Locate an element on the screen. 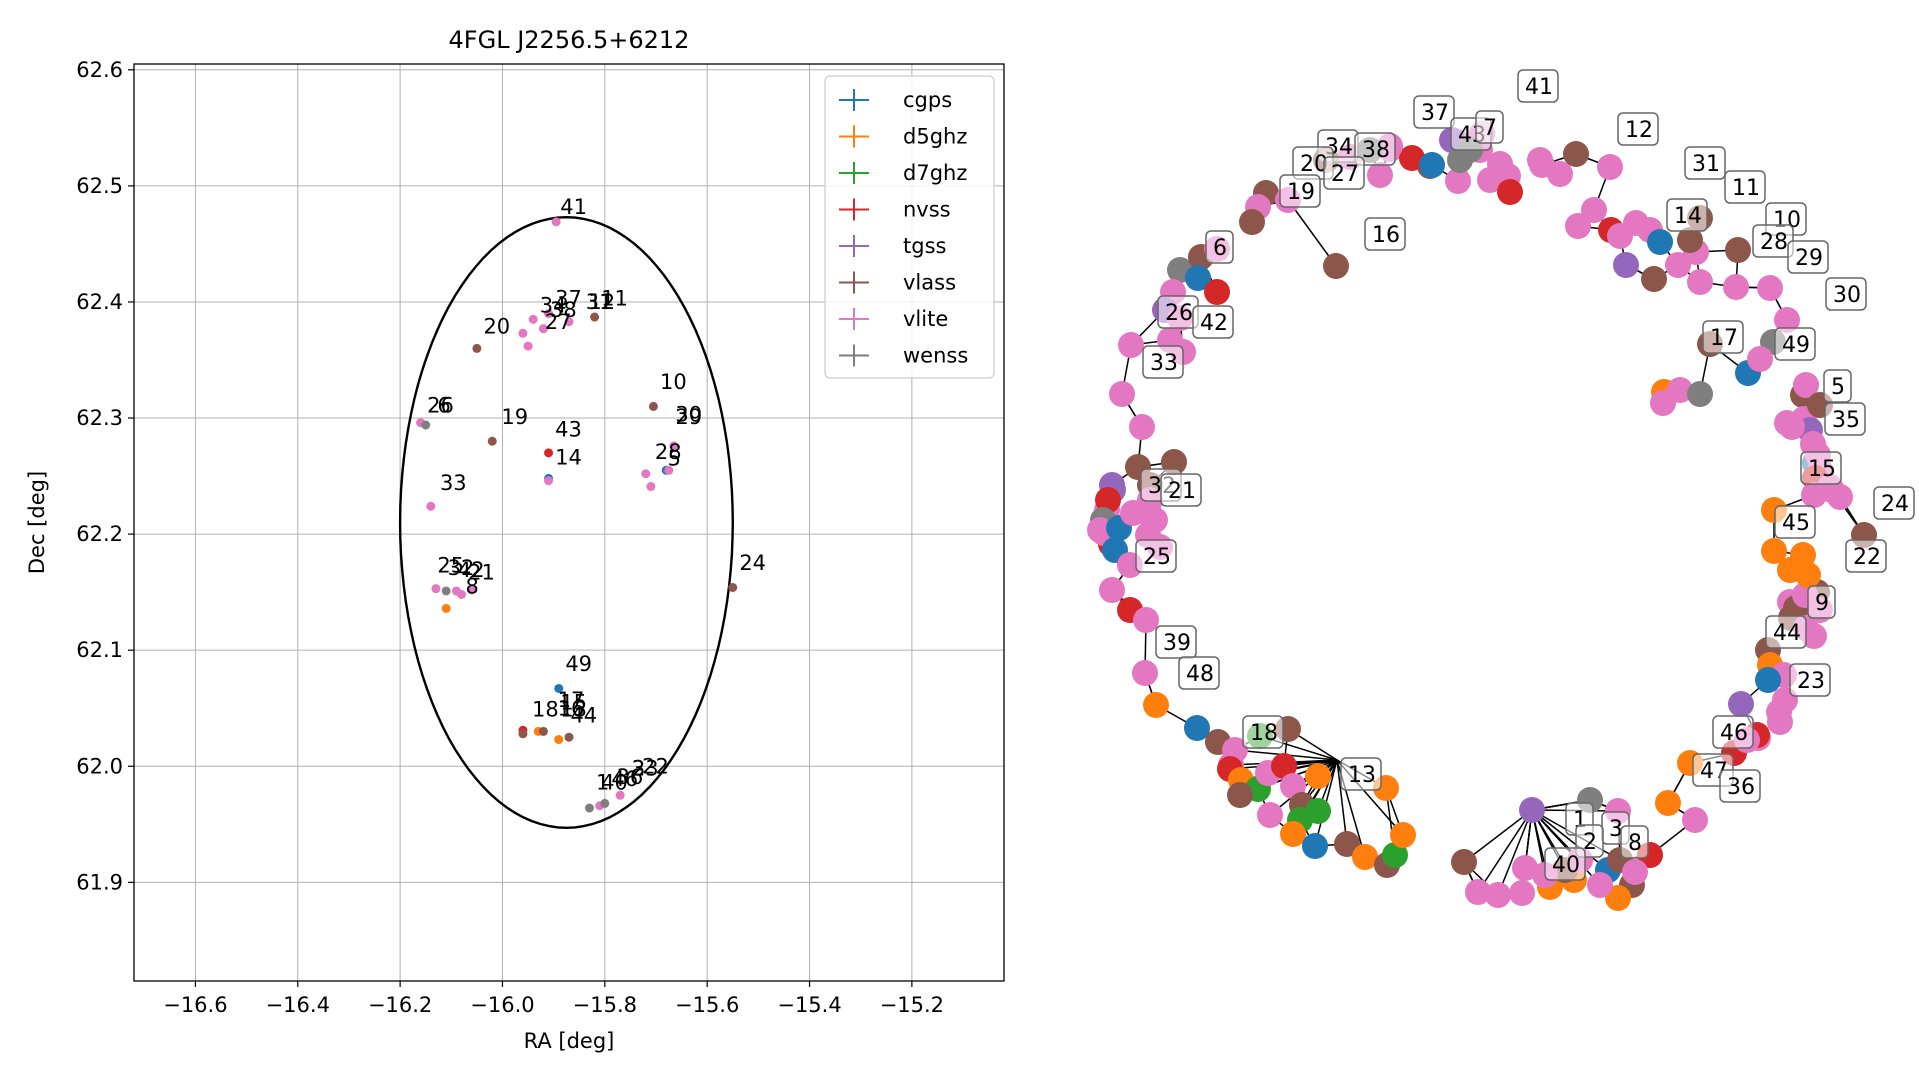  point-label: 37 is located at coordinates (568, 299).